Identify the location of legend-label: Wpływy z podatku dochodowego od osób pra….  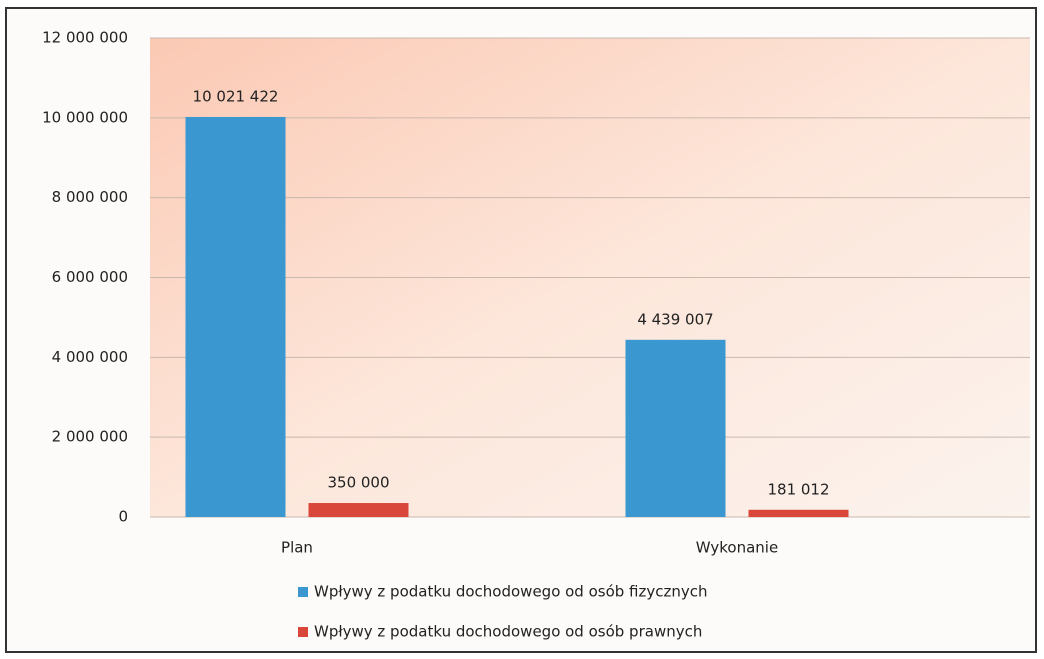
(508, 632).